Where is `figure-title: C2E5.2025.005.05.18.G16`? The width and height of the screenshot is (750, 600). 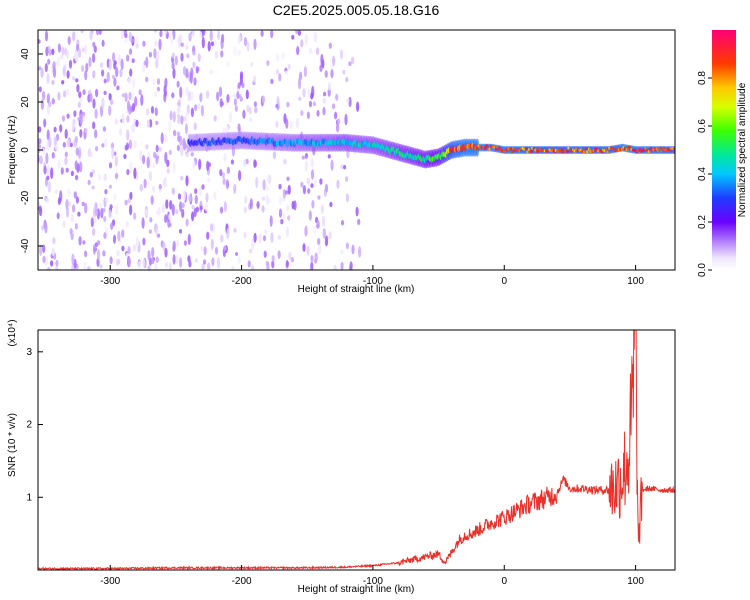
figure-title: C2E5.2025.005.05.18.G16 is located at coordinates (356, 10).